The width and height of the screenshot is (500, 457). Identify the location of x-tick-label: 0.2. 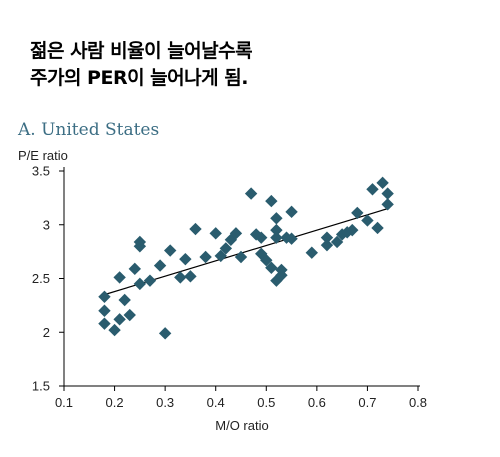
(115, 402).